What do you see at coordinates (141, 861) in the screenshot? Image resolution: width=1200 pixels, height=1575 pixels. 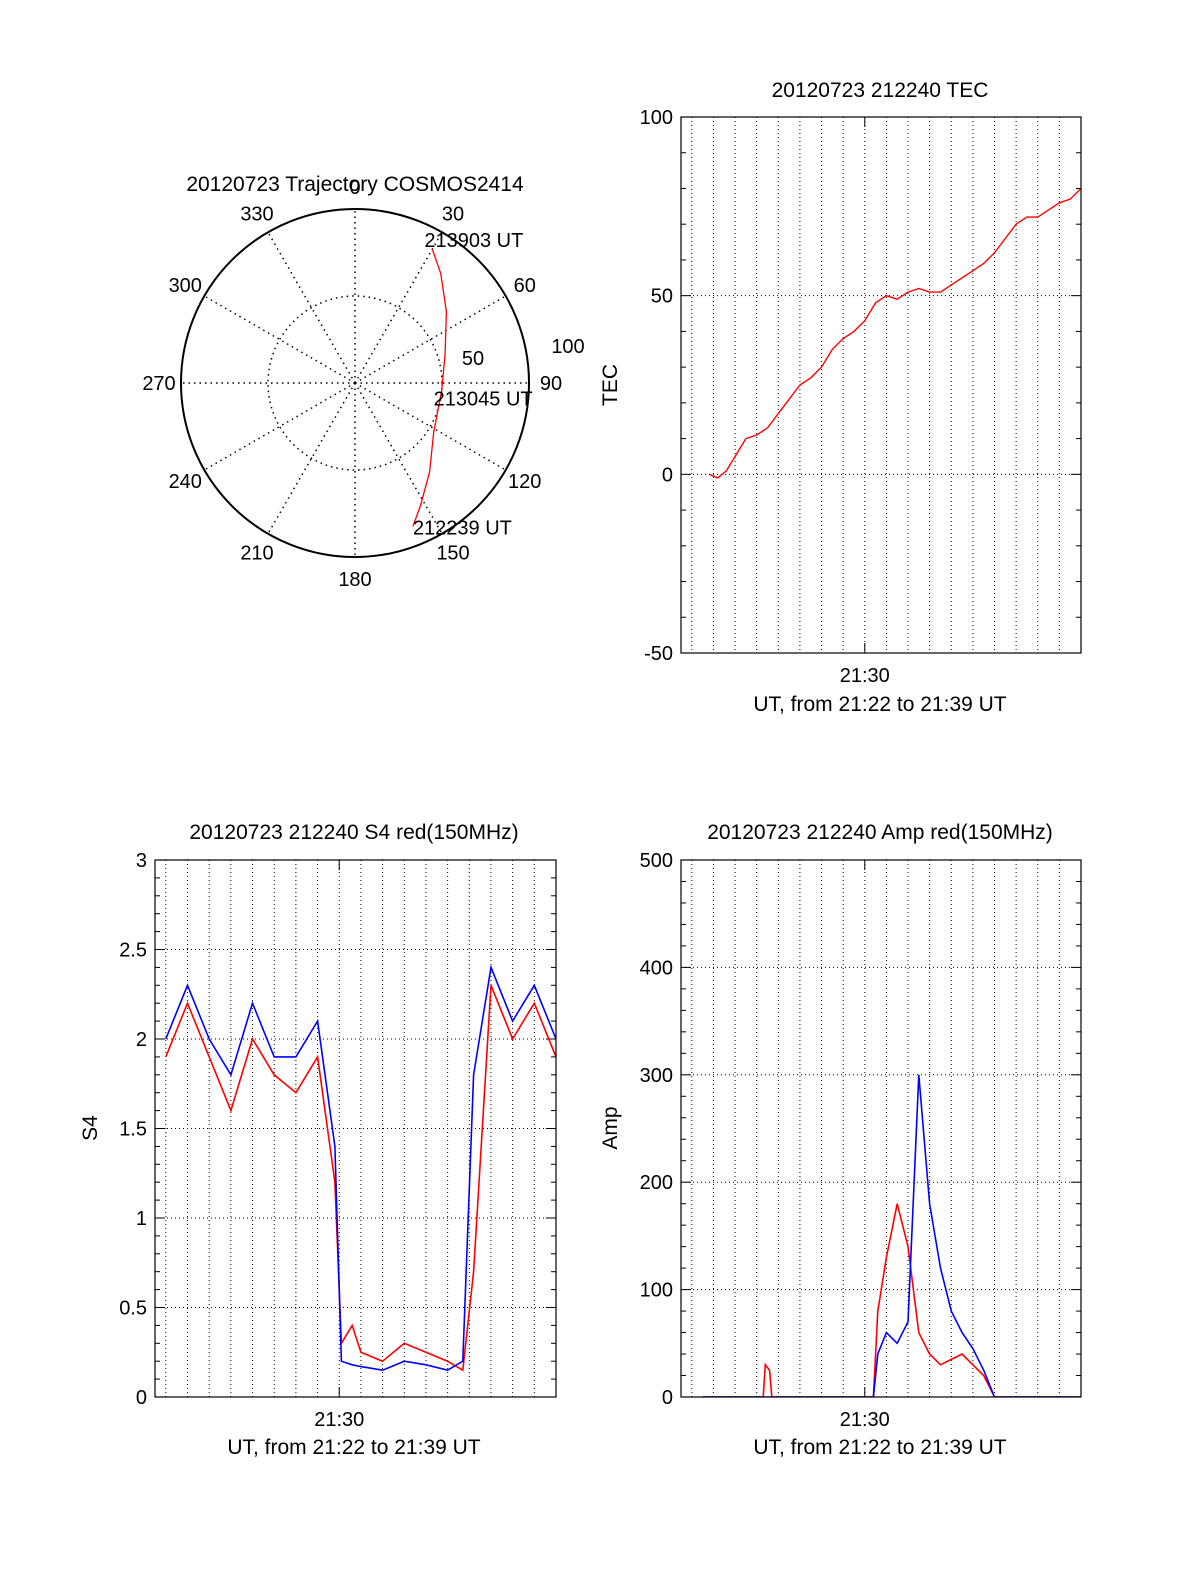 I see `y-tick-label: 3` at bounding box center [141, 861].